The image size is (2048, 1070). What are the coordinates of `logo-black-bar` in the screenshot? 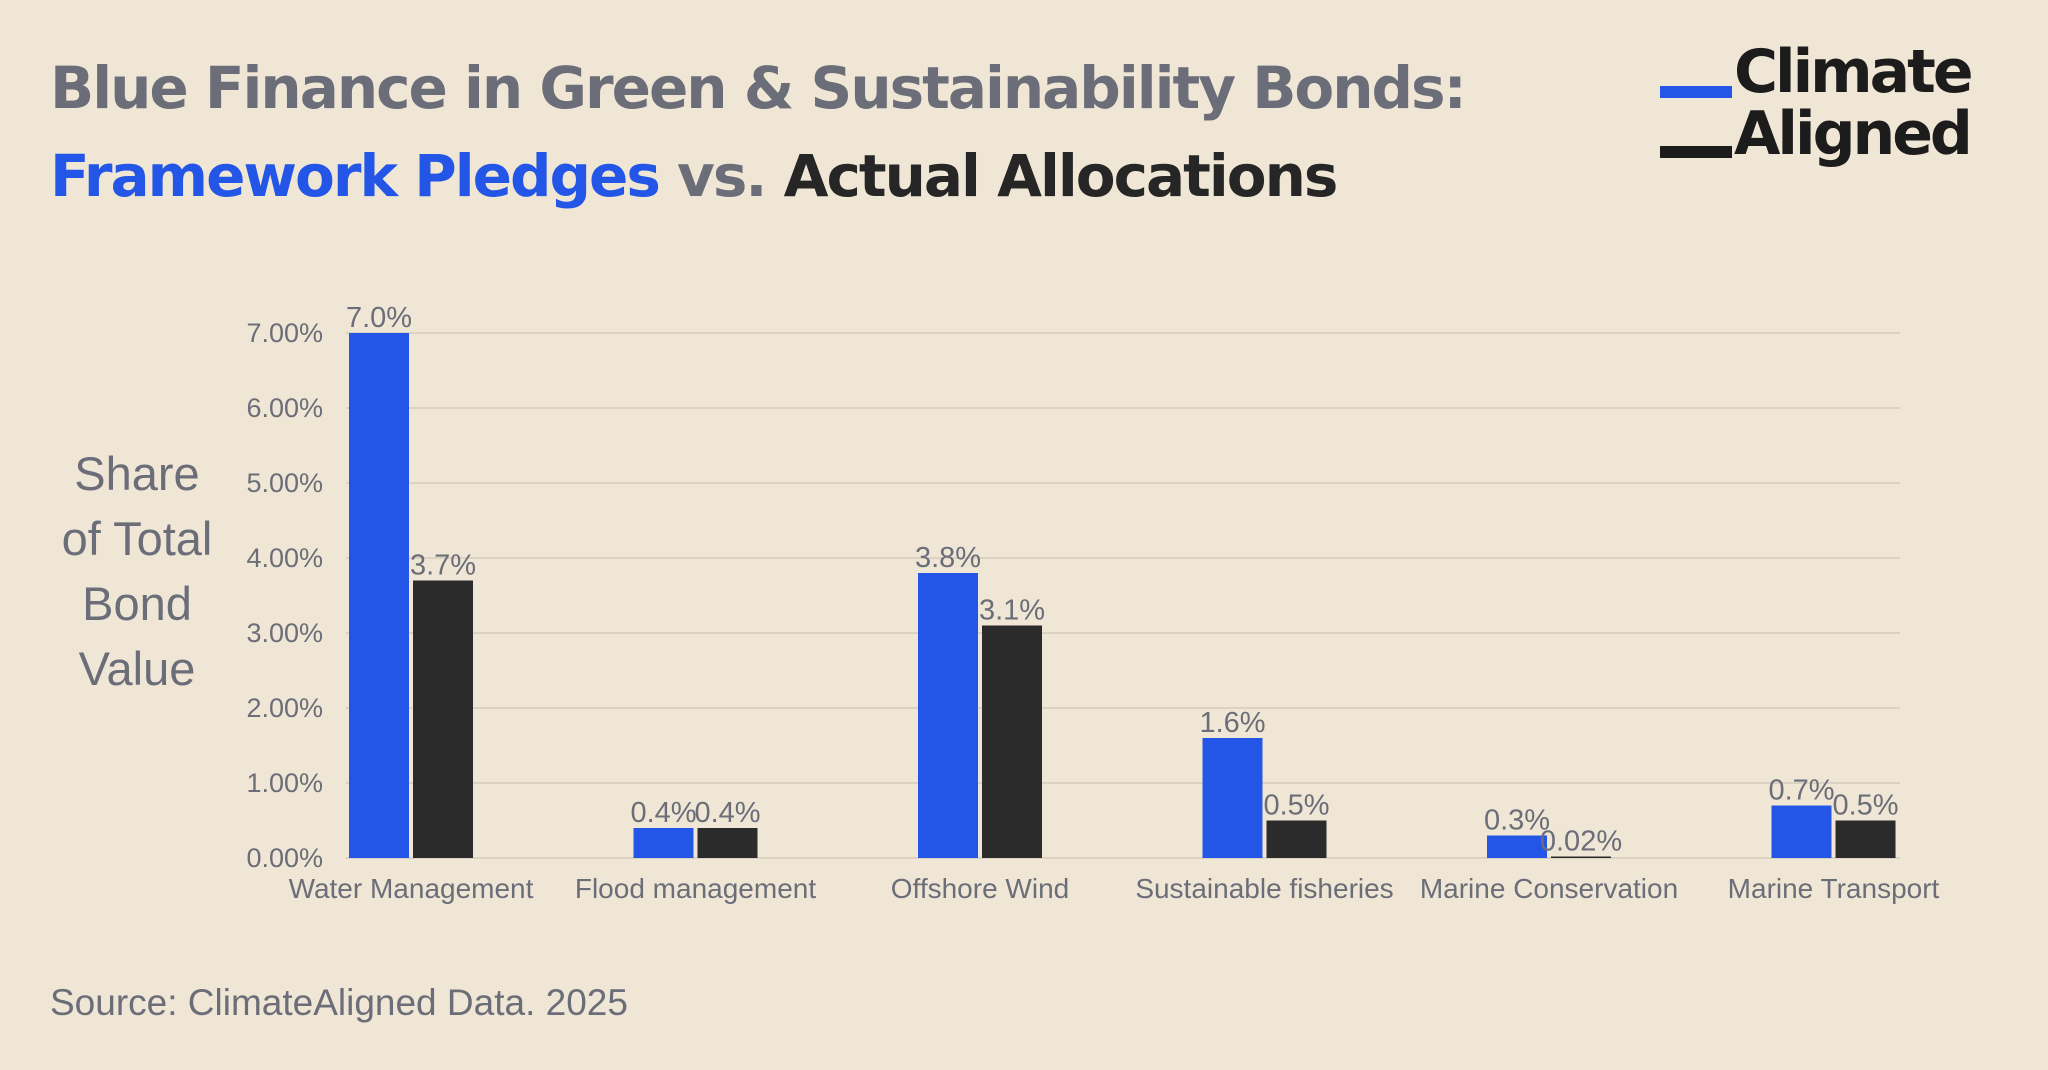 It's located at (1696, 152).